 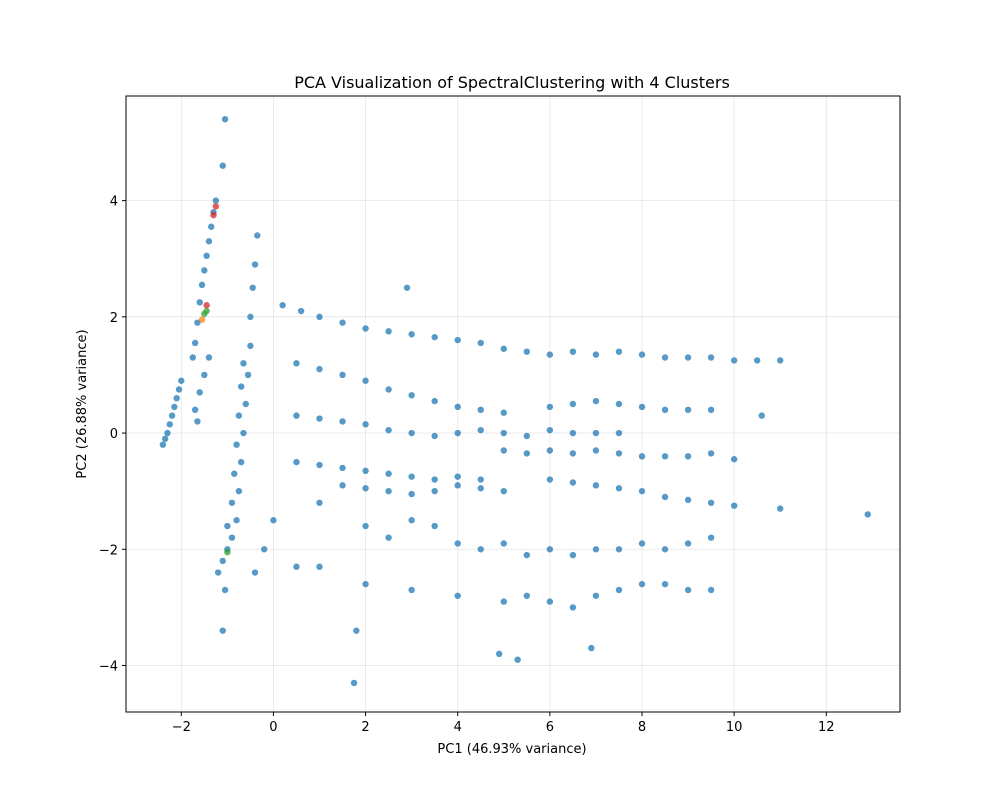 What do you see at coordinates (826, 727) in the screenshot?
I see `x-tick-label: 12` at bounding box center [826, 727].